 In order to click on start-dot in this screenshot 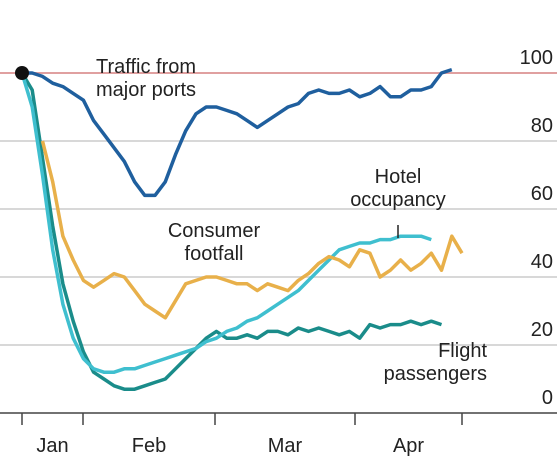, I will do `click(22, 73)`.